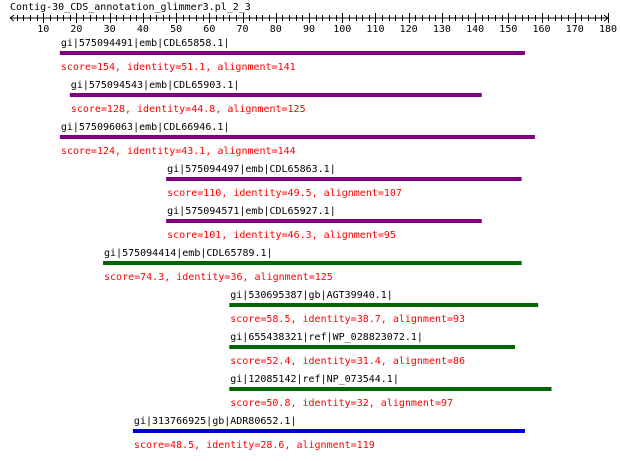 The height and width of the screenshot is (461, 620). What do you see at coordinates (130, 7) in the screenshot?
I see `figure-title: Contig-30_CDS_annotation_glimmer3.pl_2_3` at bounding box center [130, 7].